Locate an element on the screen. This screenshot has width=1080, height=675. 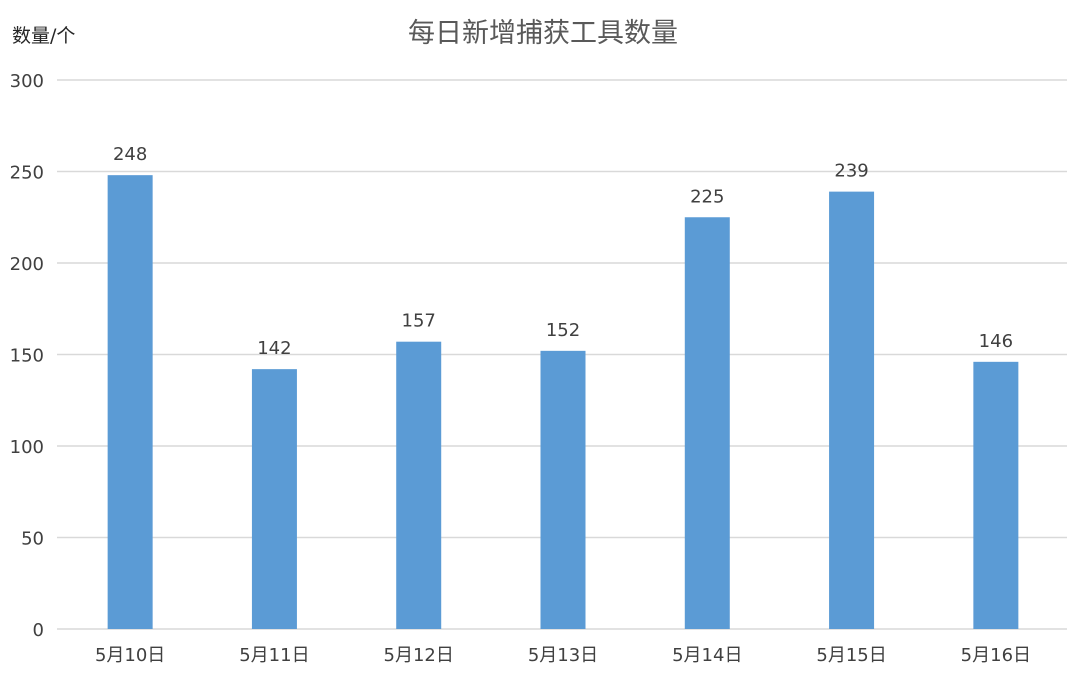
data-label: 248 is located at coordinates (130, 154).